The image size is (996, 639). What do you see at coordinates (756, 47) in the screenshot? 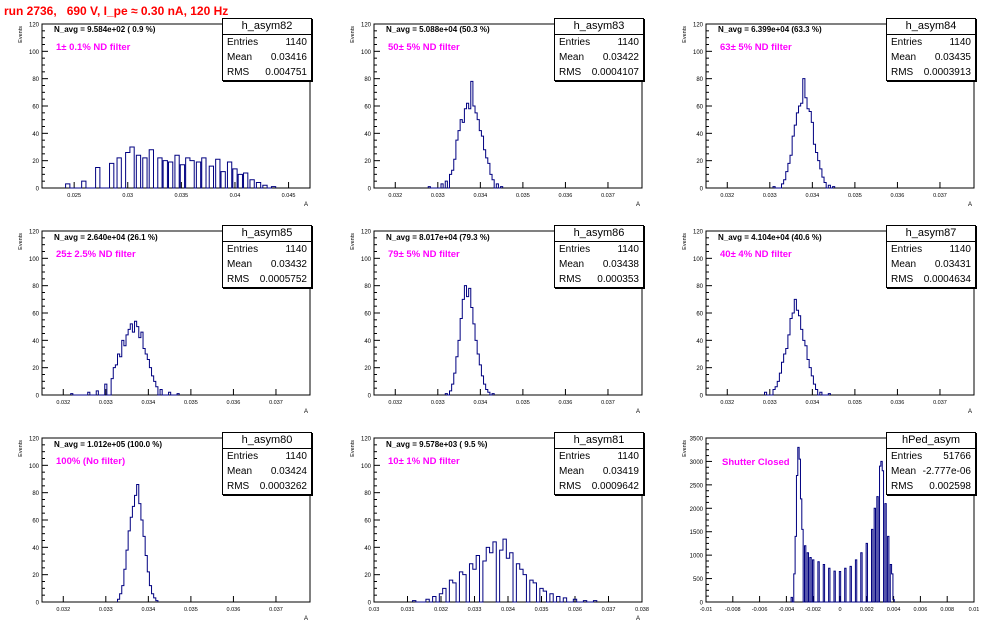
I see `filter-annotation: 63± 5% ND filter` at bounding box center [756, 47].